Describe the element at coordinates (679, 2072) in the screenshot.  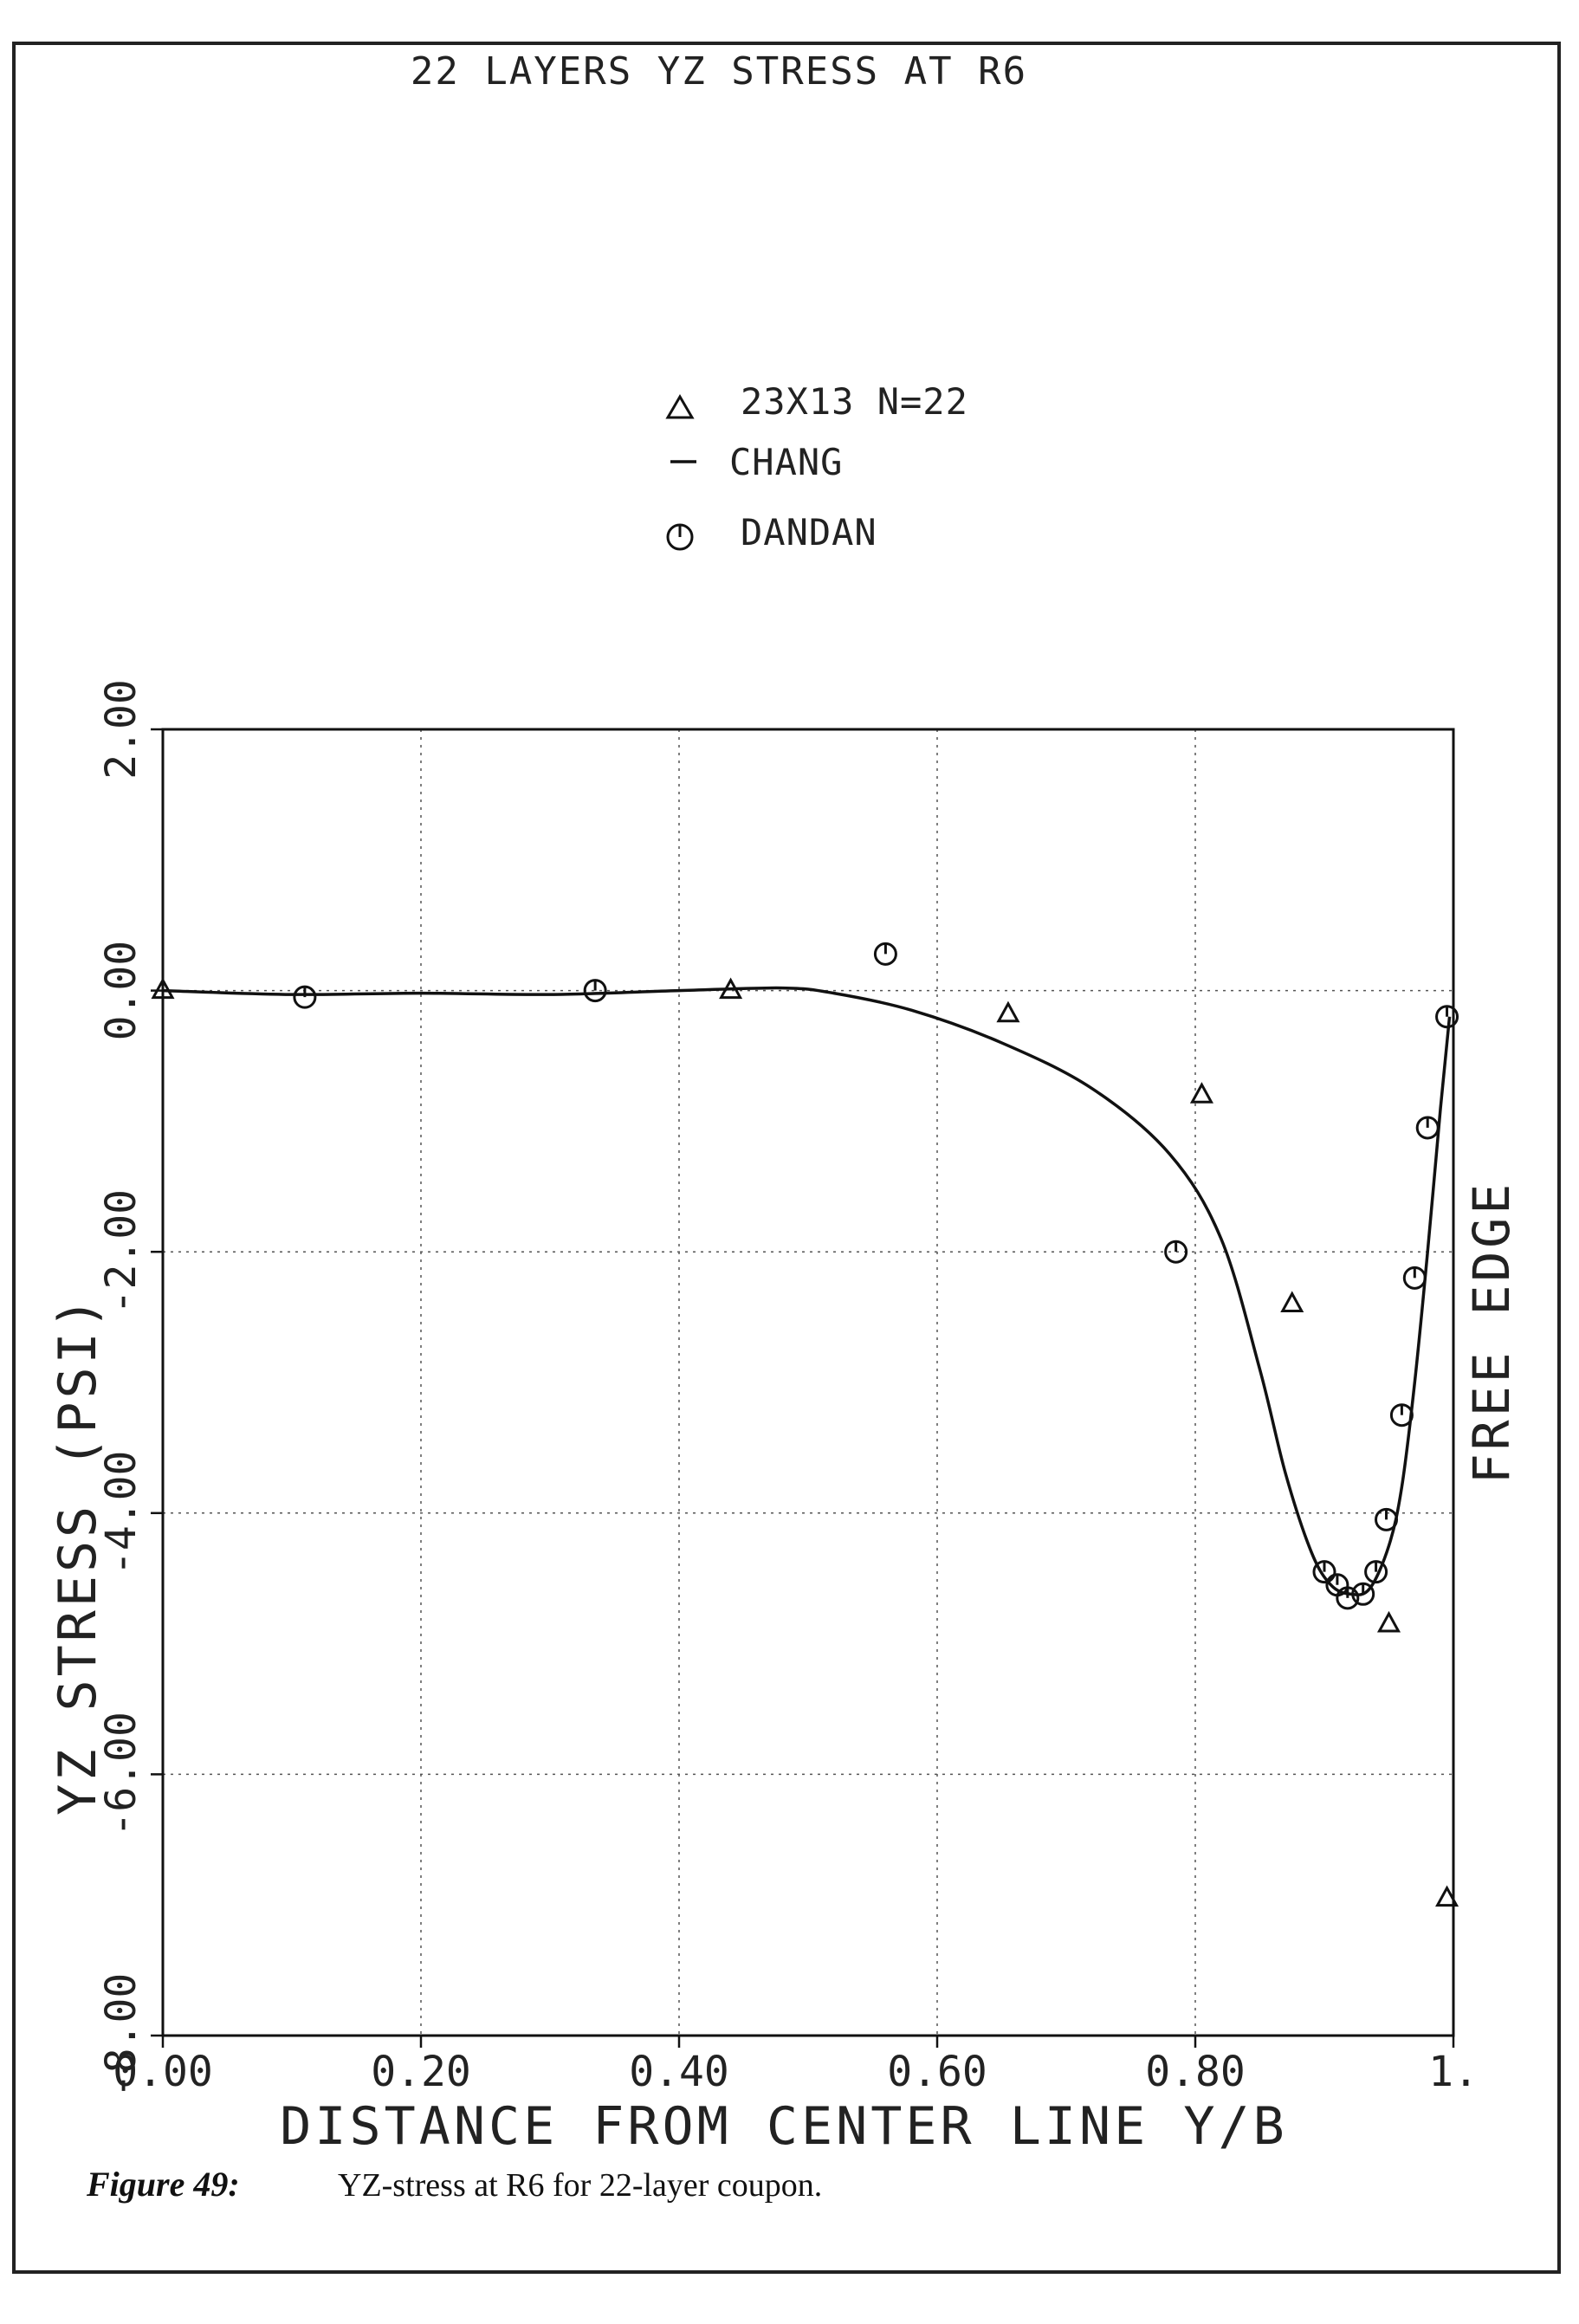
I see `x-tick-label: 0.40` at that location.